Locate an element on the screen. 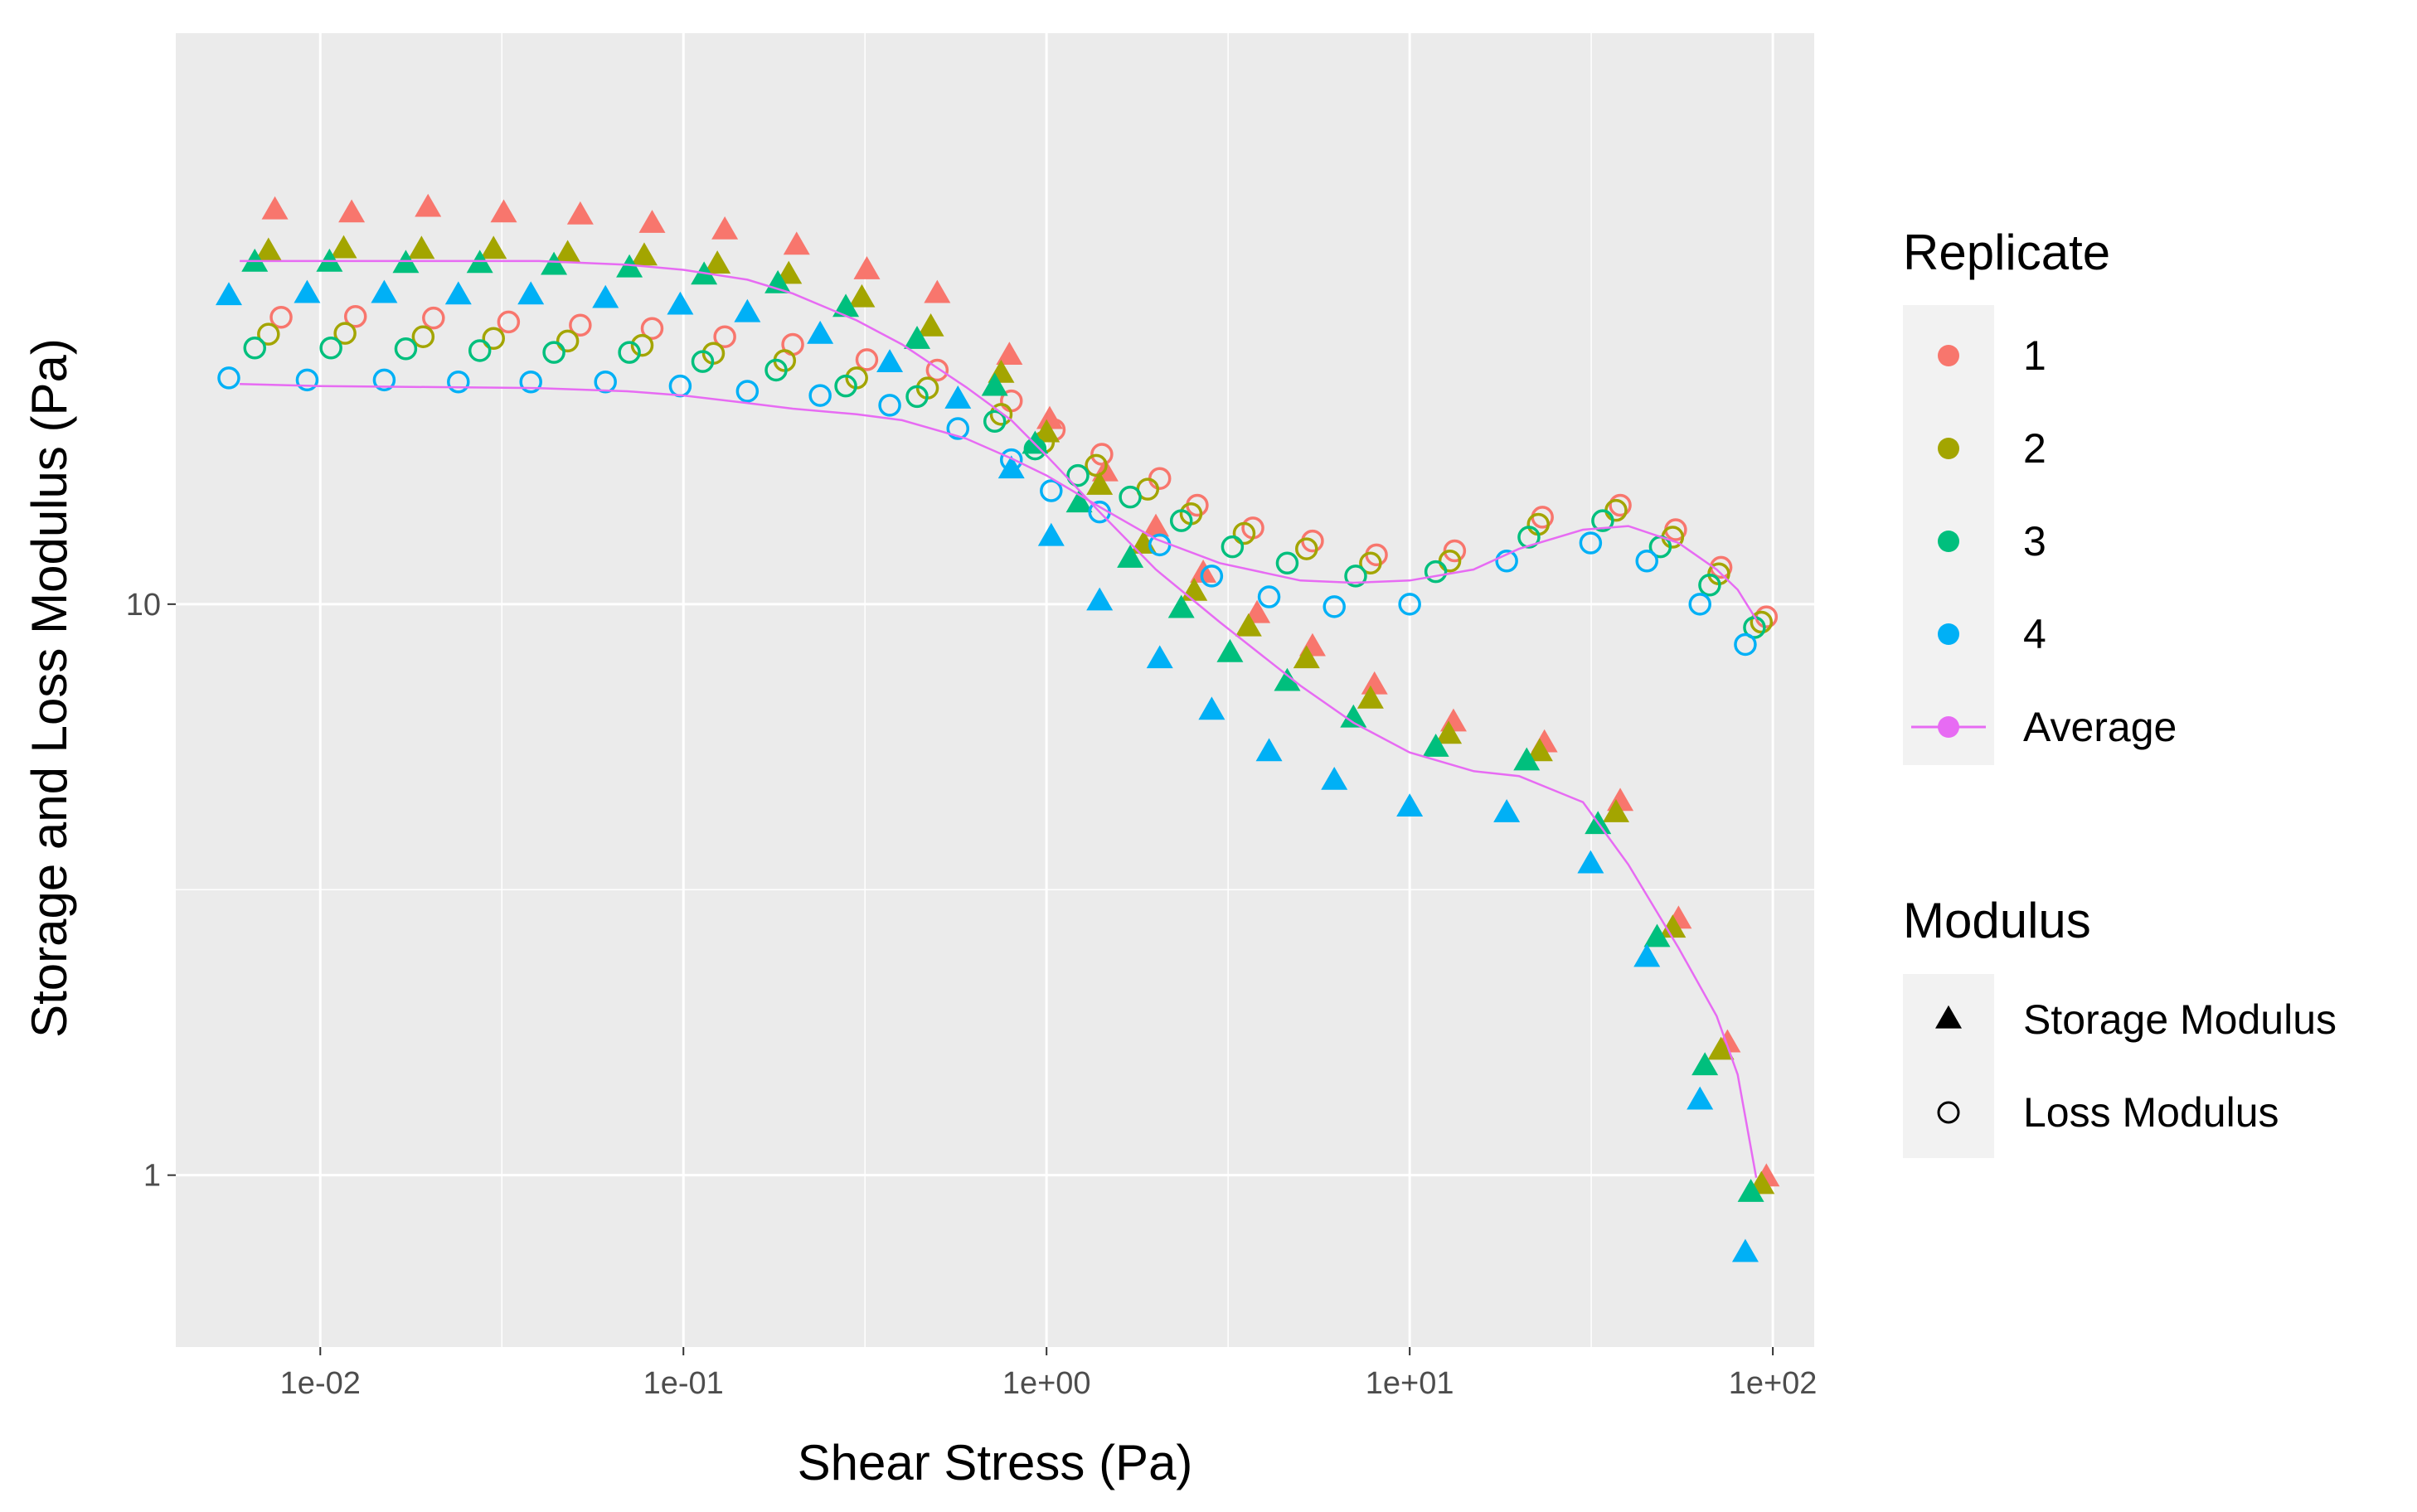  legend-modulus-items: Storage Modulus Loss Modulus is located at coordinates (2136, 1066).